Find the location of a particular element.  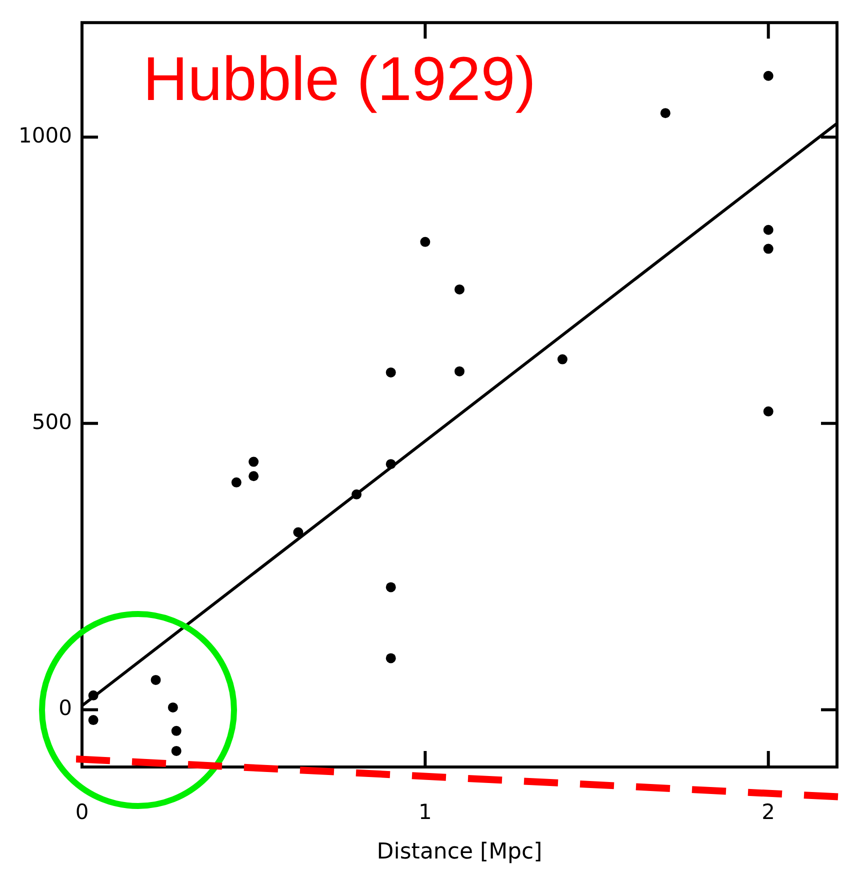

y-tick-label: 1000 is located at coordinates (45, 136).